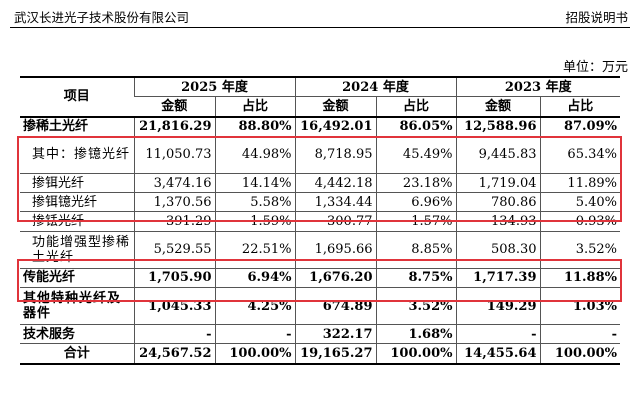 The width and height of the screenshot is (640, 415). What do you see at coordinates (497, 126) in the screenshot?
I see `amount-cell: 12,588.96` at bounding box center [497, 126].